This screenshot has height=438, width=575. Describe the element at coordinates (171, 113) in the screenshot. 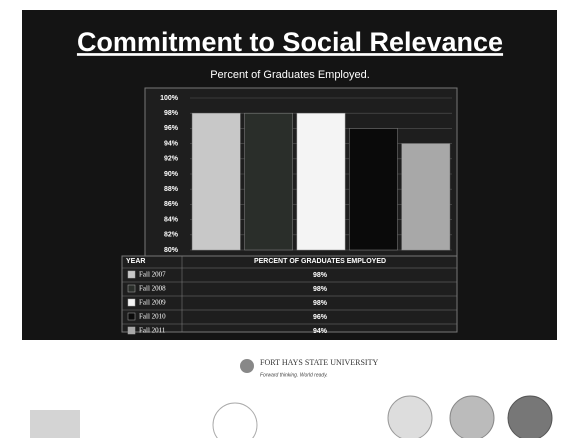

I see `y-tick-label: 98%` at that location.